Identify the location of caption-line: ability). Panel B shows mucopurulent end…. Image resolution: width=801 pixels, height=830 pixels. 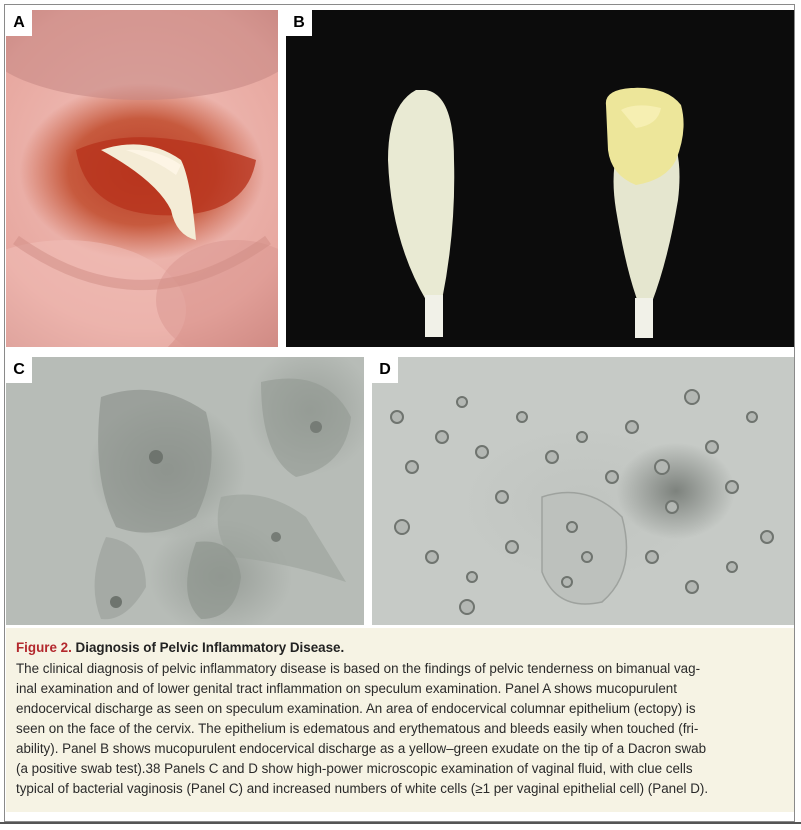
(361, 748).